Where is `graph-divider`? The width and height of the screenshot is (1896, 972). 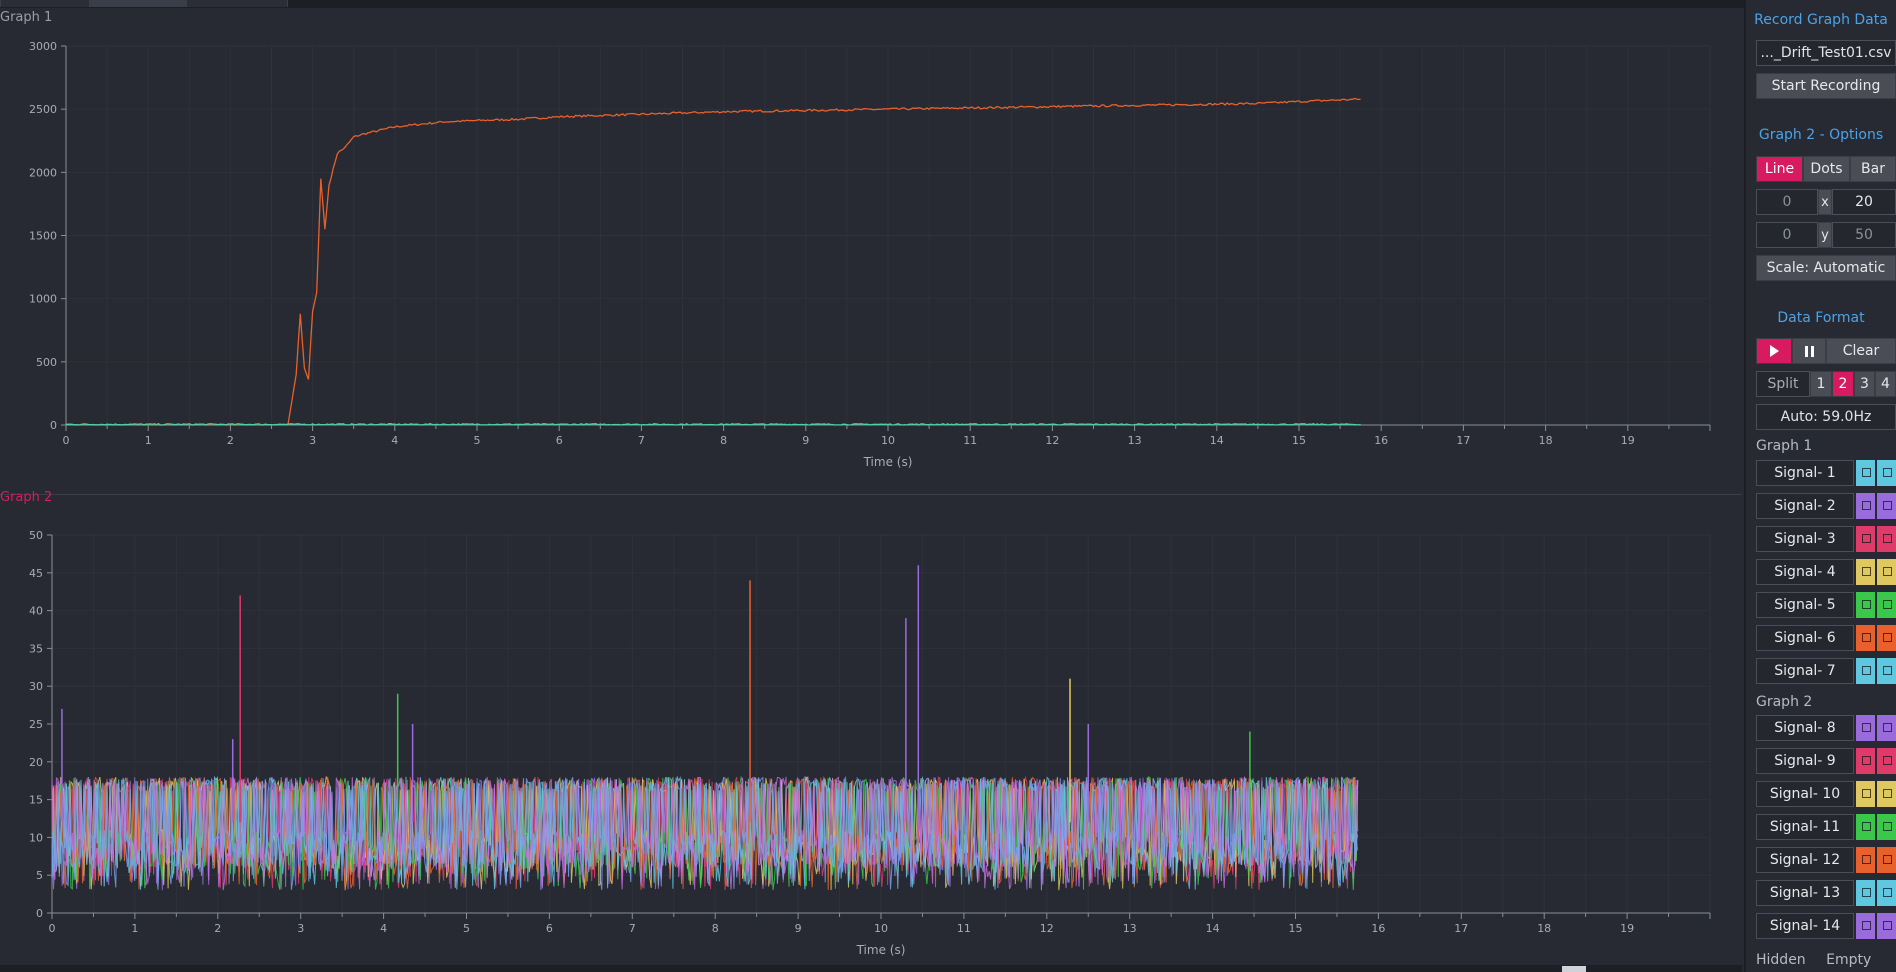 graph-divider is located at coordinates (871, 494).